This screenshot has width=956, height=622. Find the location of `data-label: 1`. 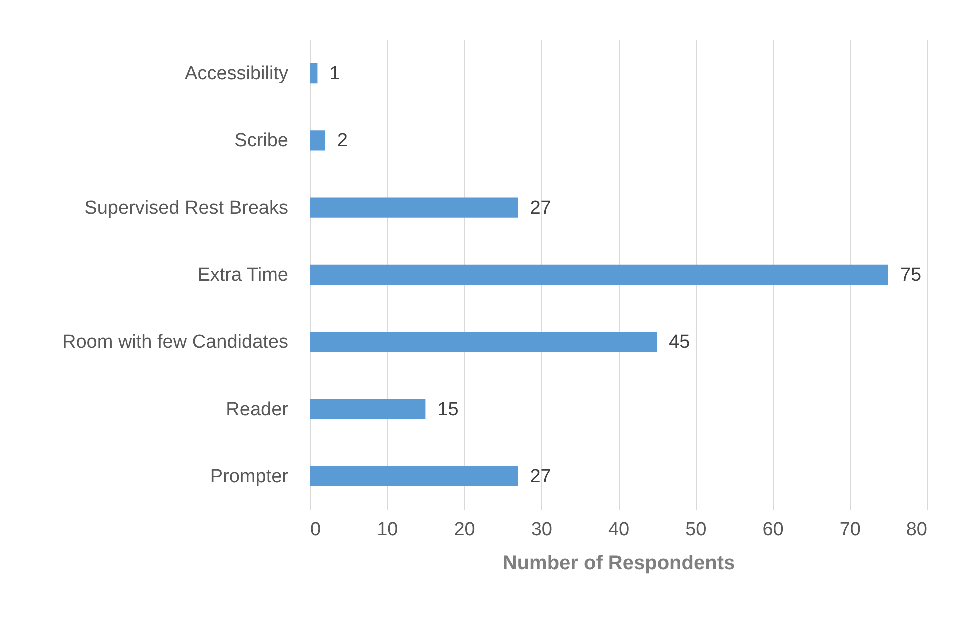

data-label: 1 is located at coordinates (335, 74).